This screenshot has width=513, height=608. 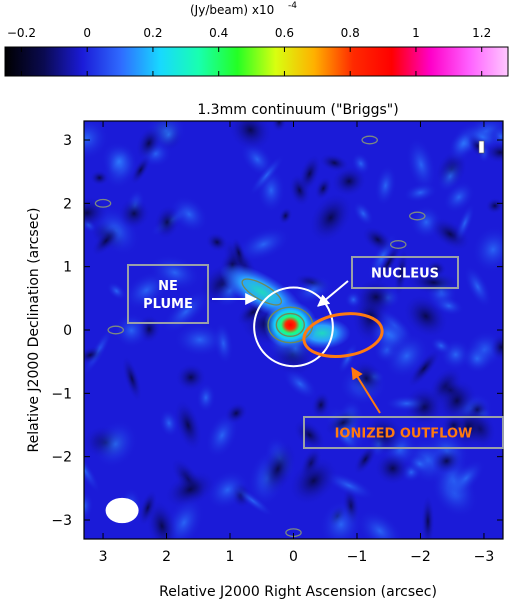 I want to click on nucleus-label-box, so click(x=405, y=272).